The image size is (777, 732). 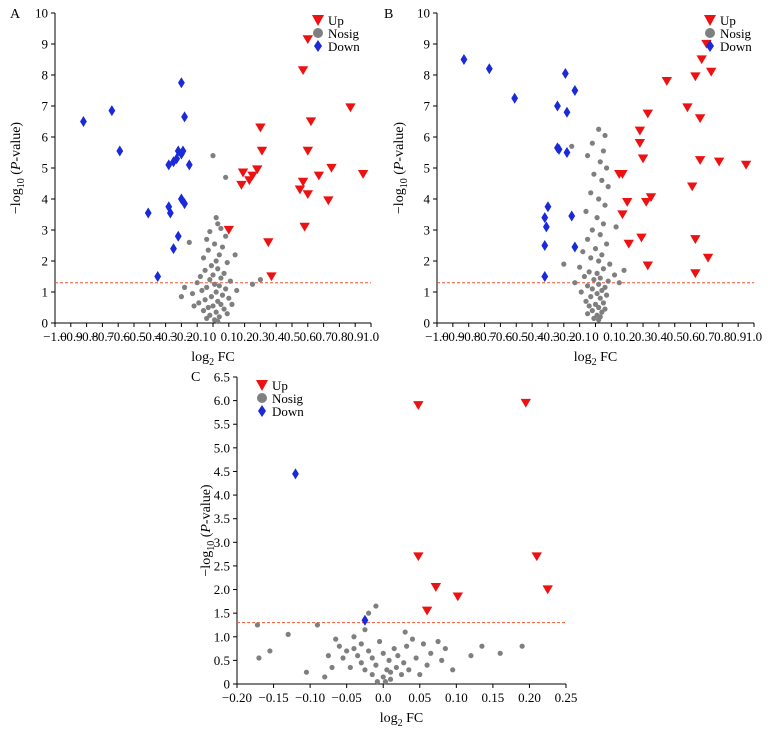 What do you see at coordinates (548, 336) in the screenshot?
I see `x-tick-label: −0.3` at bounding box center [548, 336].